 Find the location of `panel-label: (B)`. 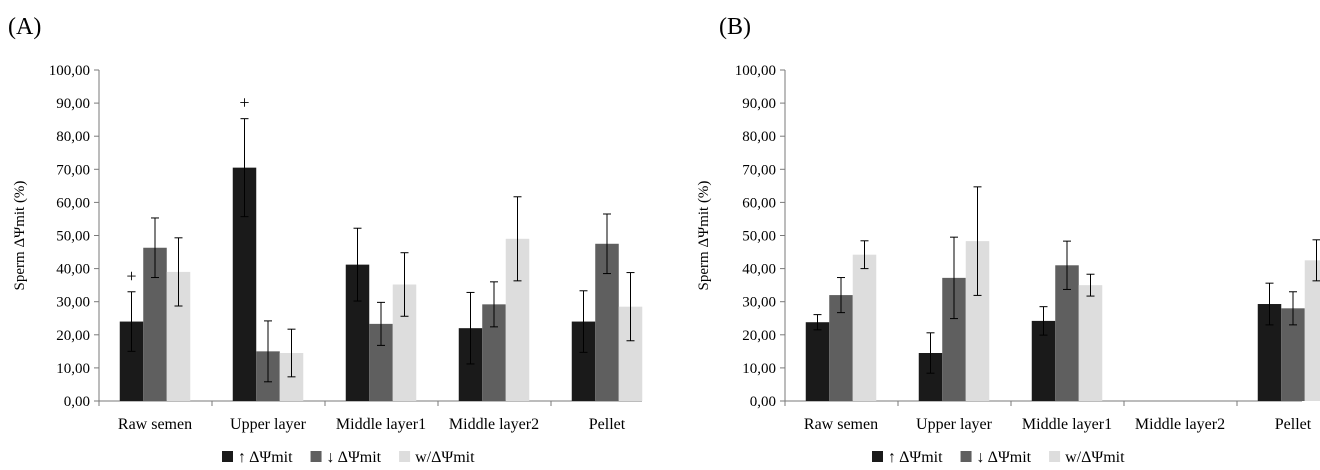

panel-label: (B) is located at coordinates (735, 27).